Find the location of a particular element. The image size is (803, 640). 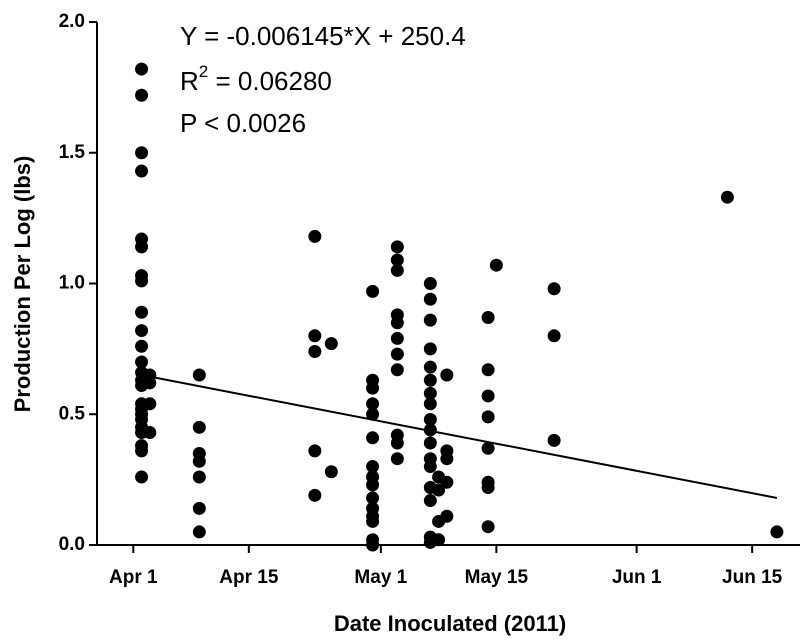

x-tick-label: Jun 15 is located at coordinates (752, 577).